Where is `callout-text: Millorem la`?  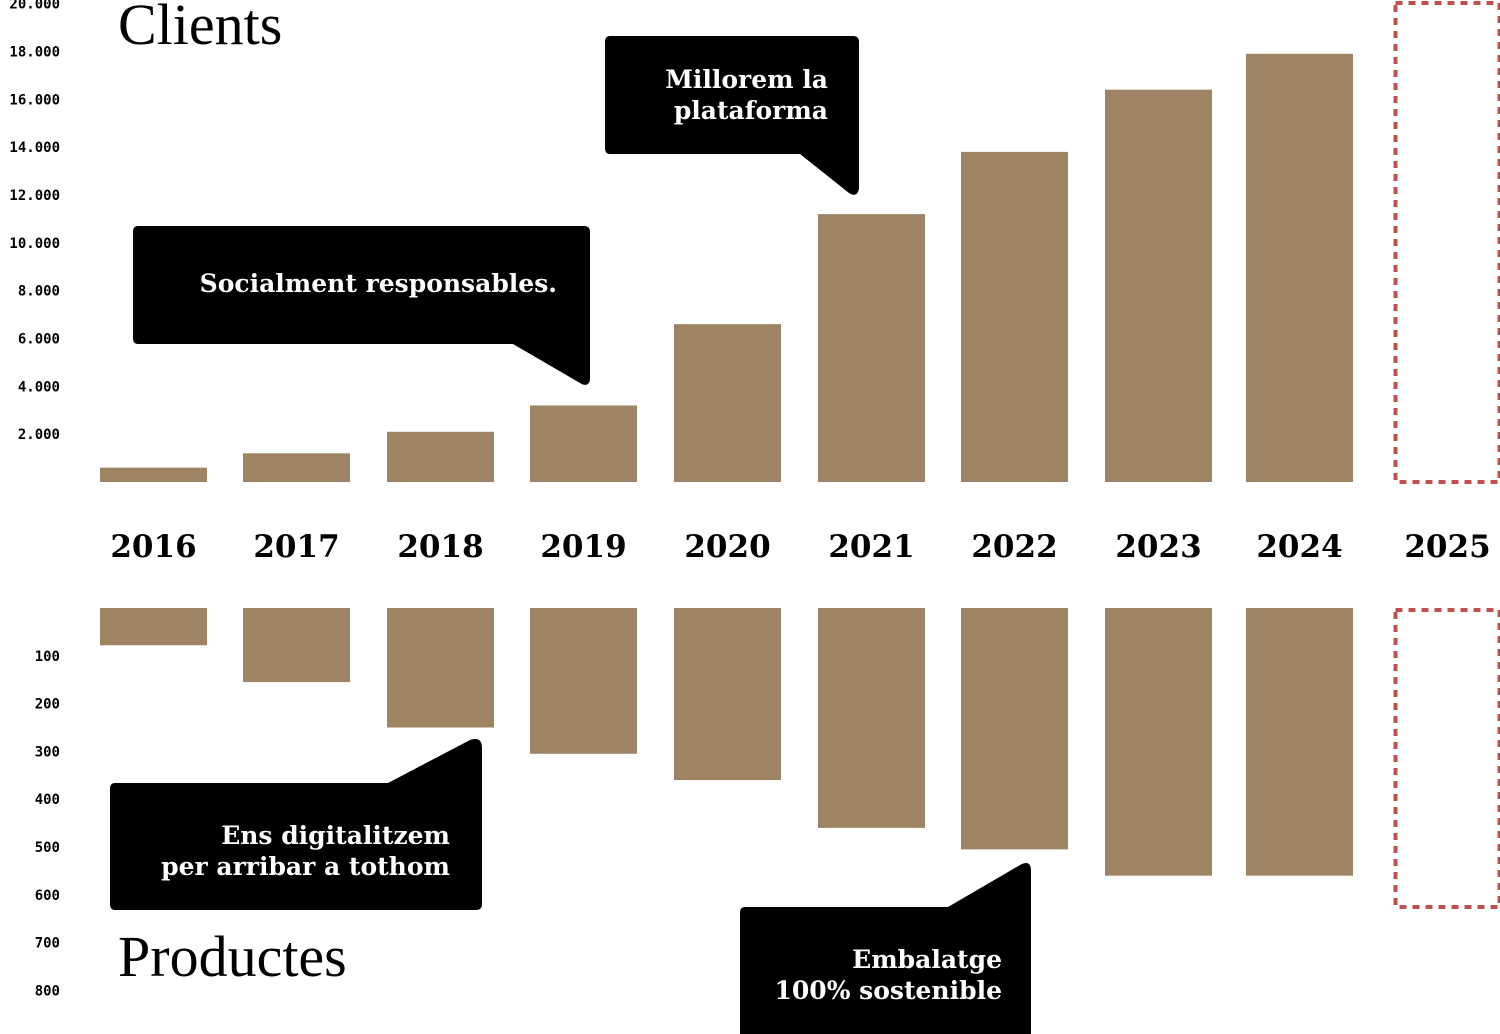 callout-text: Millorem la is located at coordinates (746, 79).